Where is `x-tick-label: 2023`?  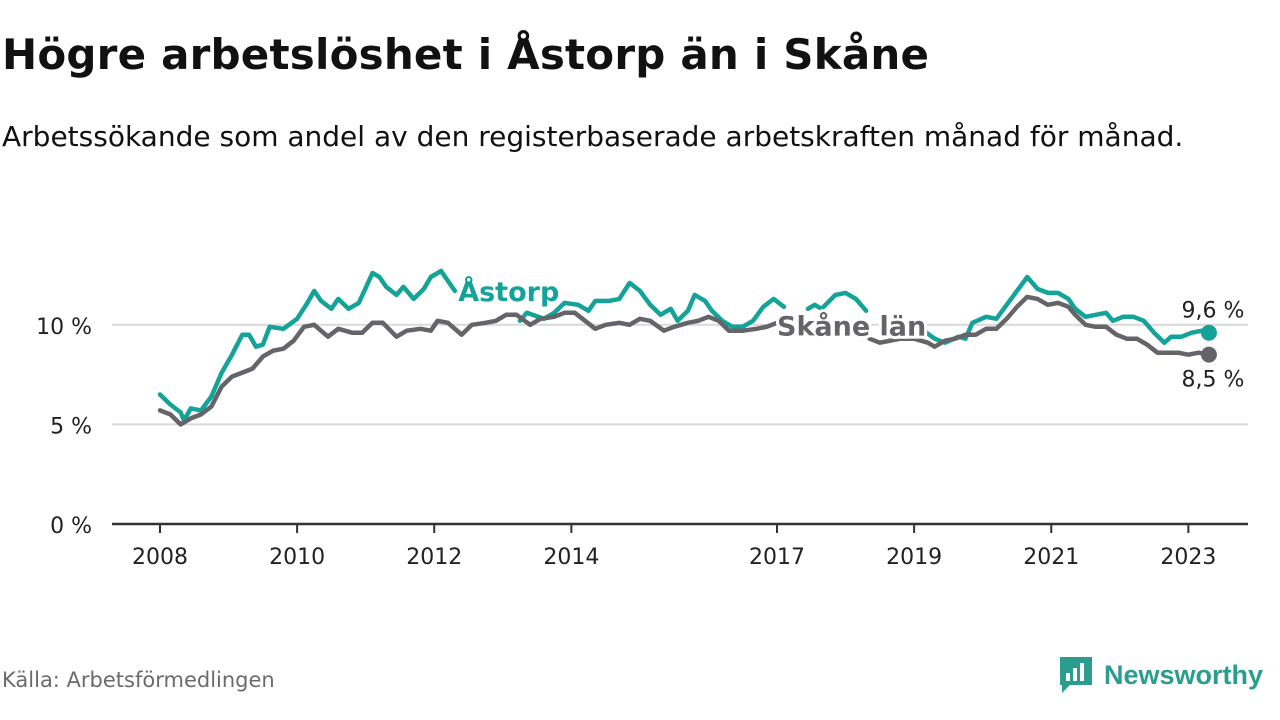
x-tick-label: 2023 is located at coordinates (1188, 557).